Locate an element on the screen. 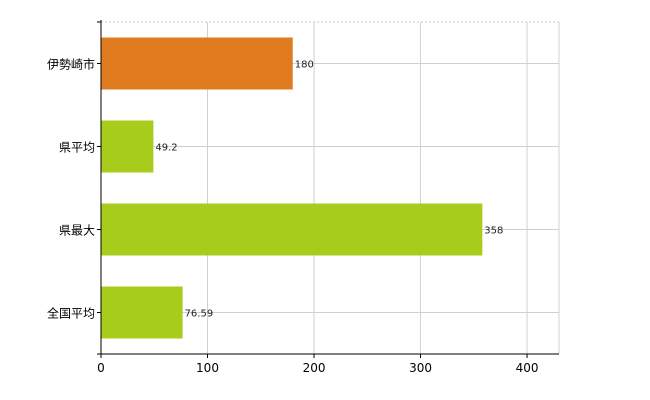  x-tick-label: 100 is located at coordinates (207, 368).